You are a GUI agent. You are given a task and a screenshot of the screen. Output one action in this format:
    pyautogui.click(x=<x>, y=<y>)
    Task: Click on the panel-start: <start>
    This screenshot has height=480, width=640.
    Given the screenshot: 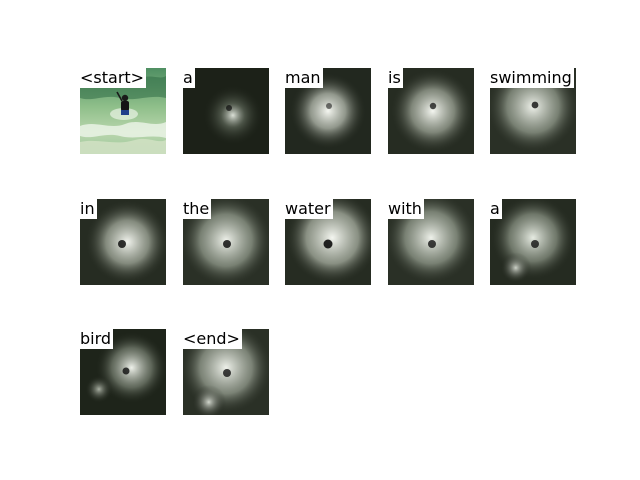 What is the action you would take?
    pyautogui.click(x=123, y=111)
    